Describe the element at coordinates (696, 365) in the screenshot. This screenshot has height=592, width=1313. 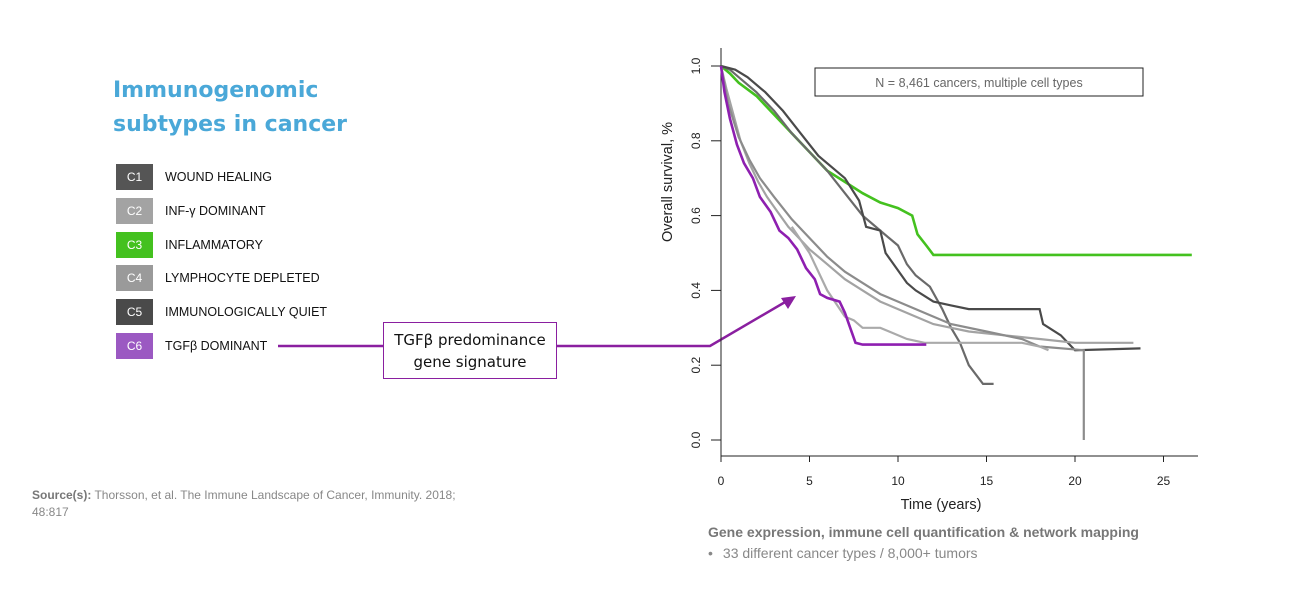
I see `y-tick-label: 0.2` at that location.